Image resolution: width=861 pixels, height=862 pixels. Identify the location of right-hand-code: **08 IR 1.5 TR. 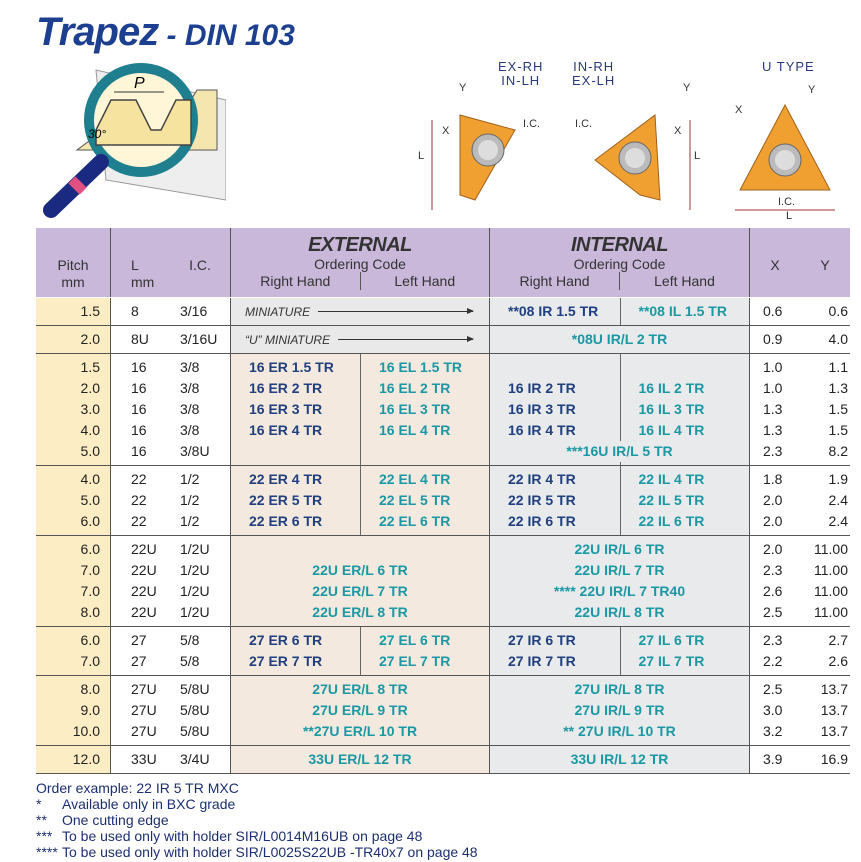
(553, 311).